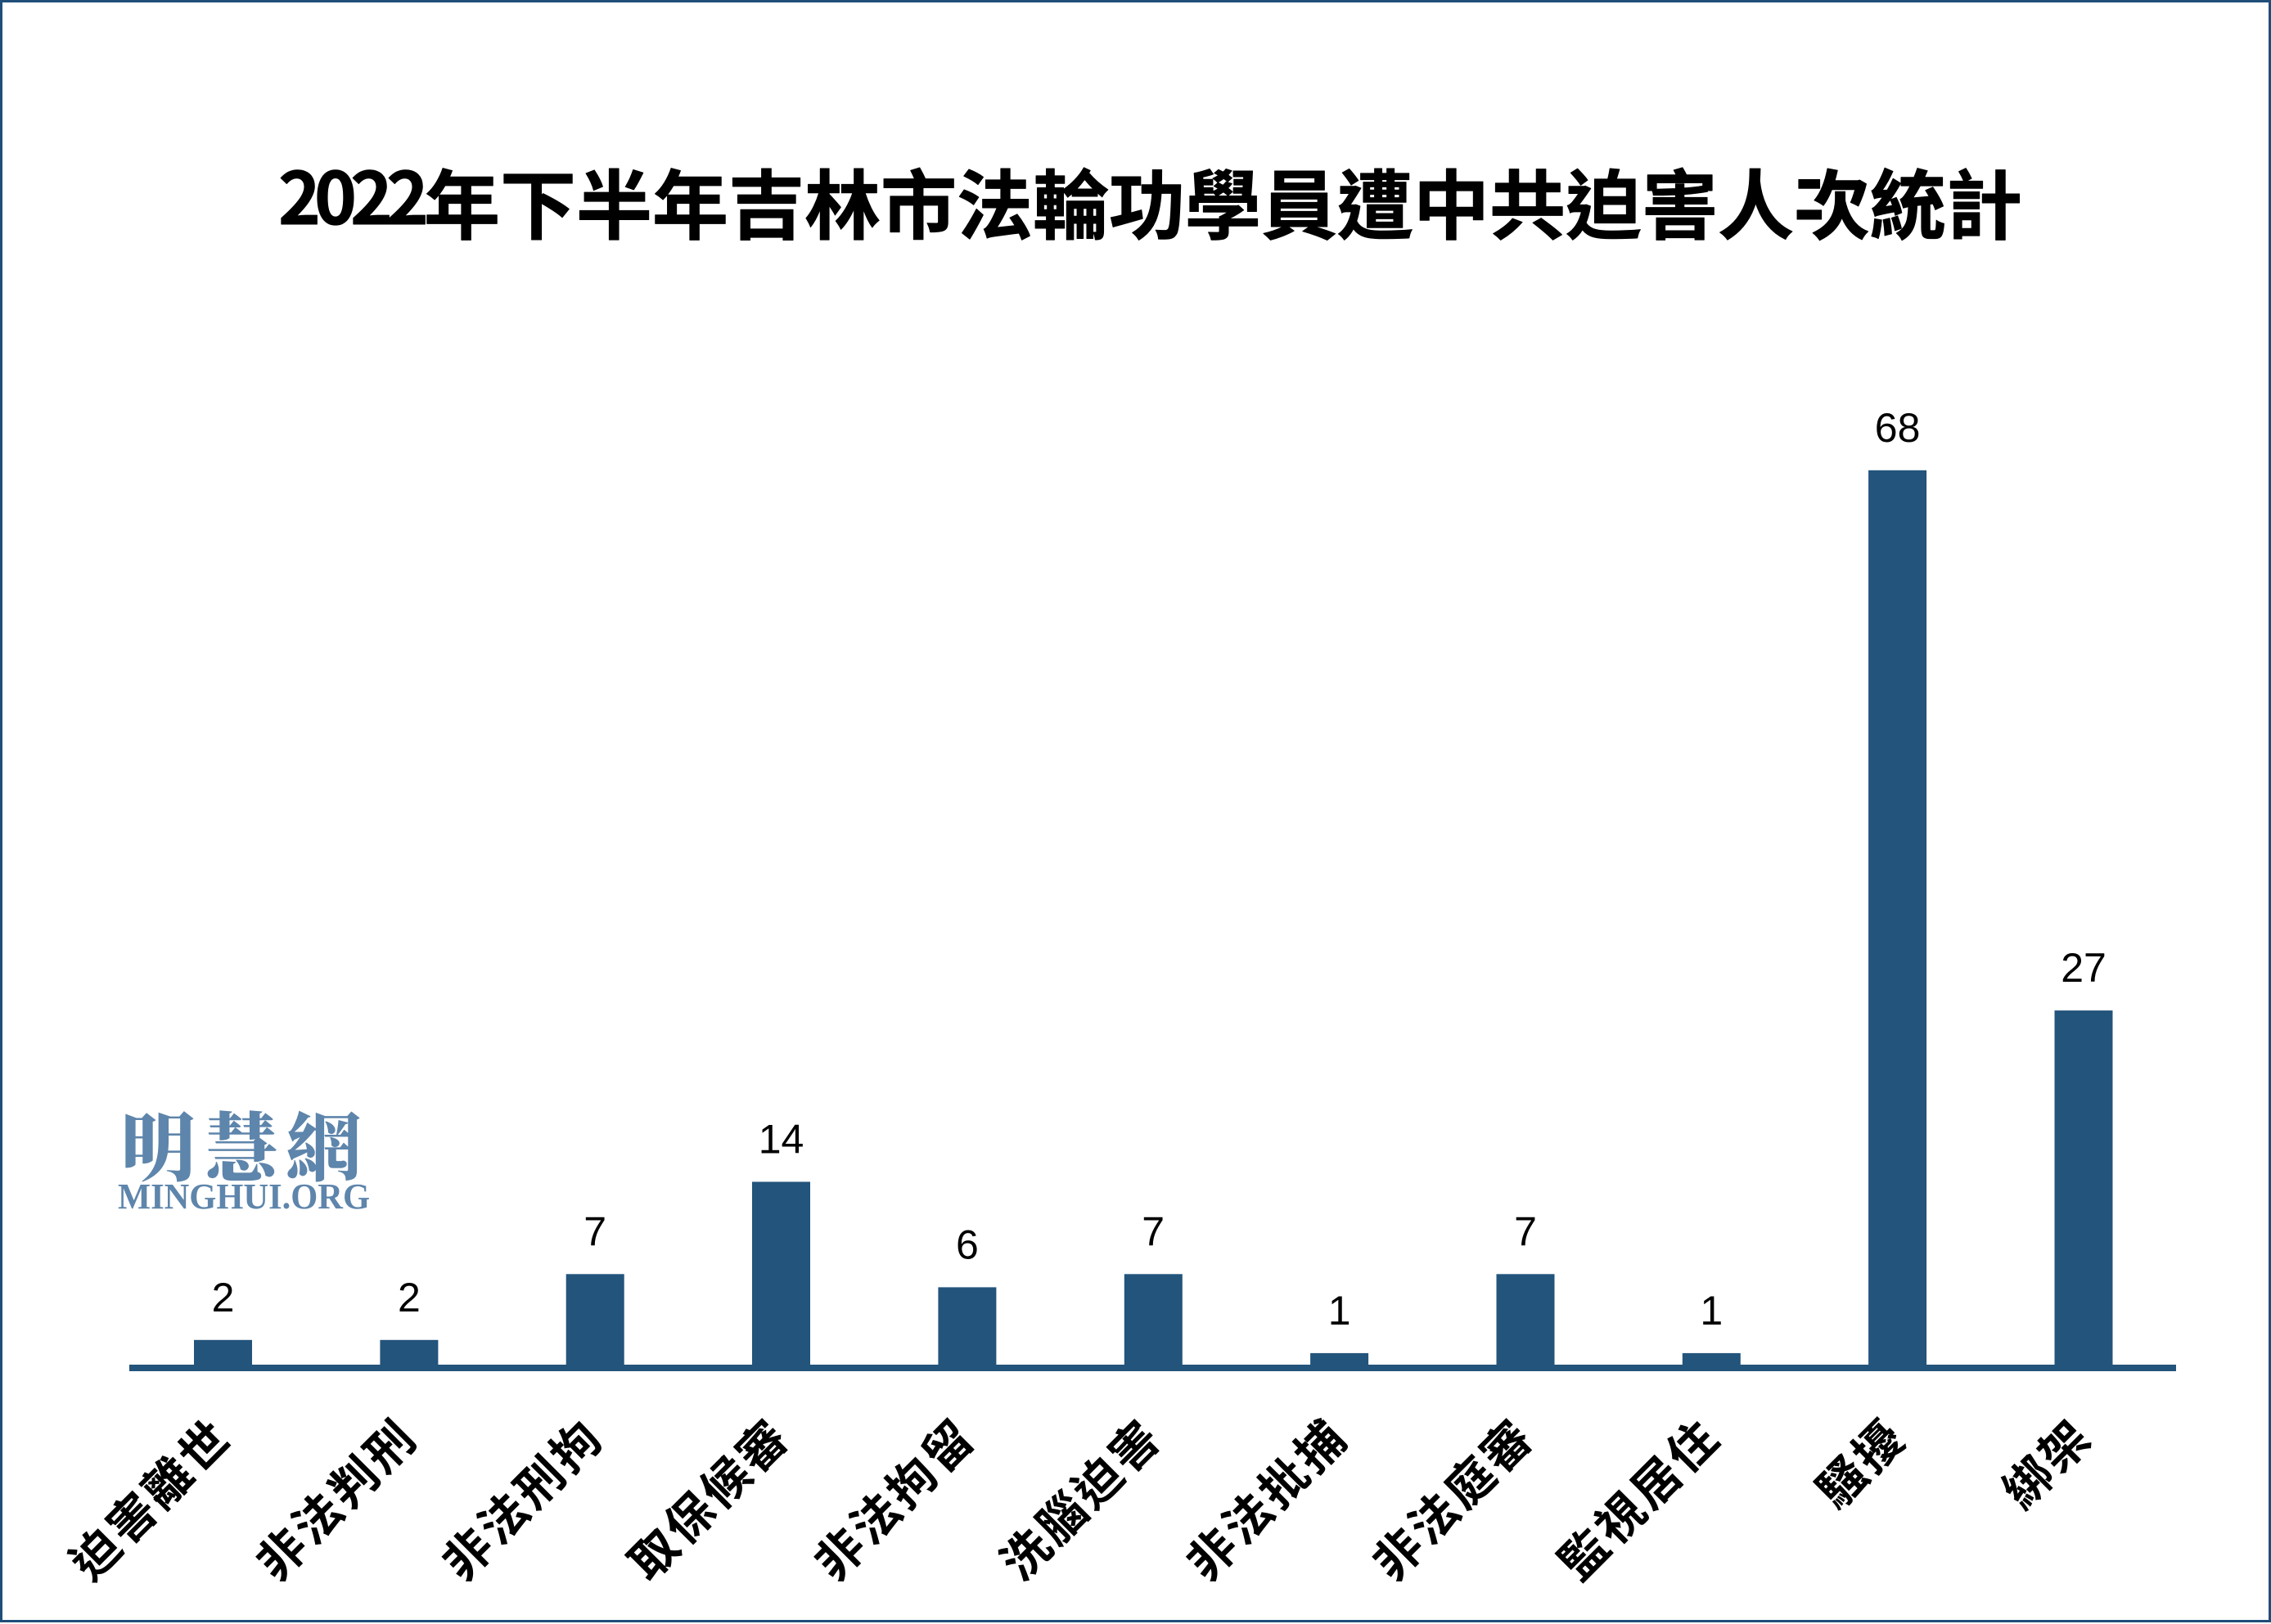 The width and height of the screenshot is (2271, 1624). I want to click on svg-text: 68, so click(1898, 428).